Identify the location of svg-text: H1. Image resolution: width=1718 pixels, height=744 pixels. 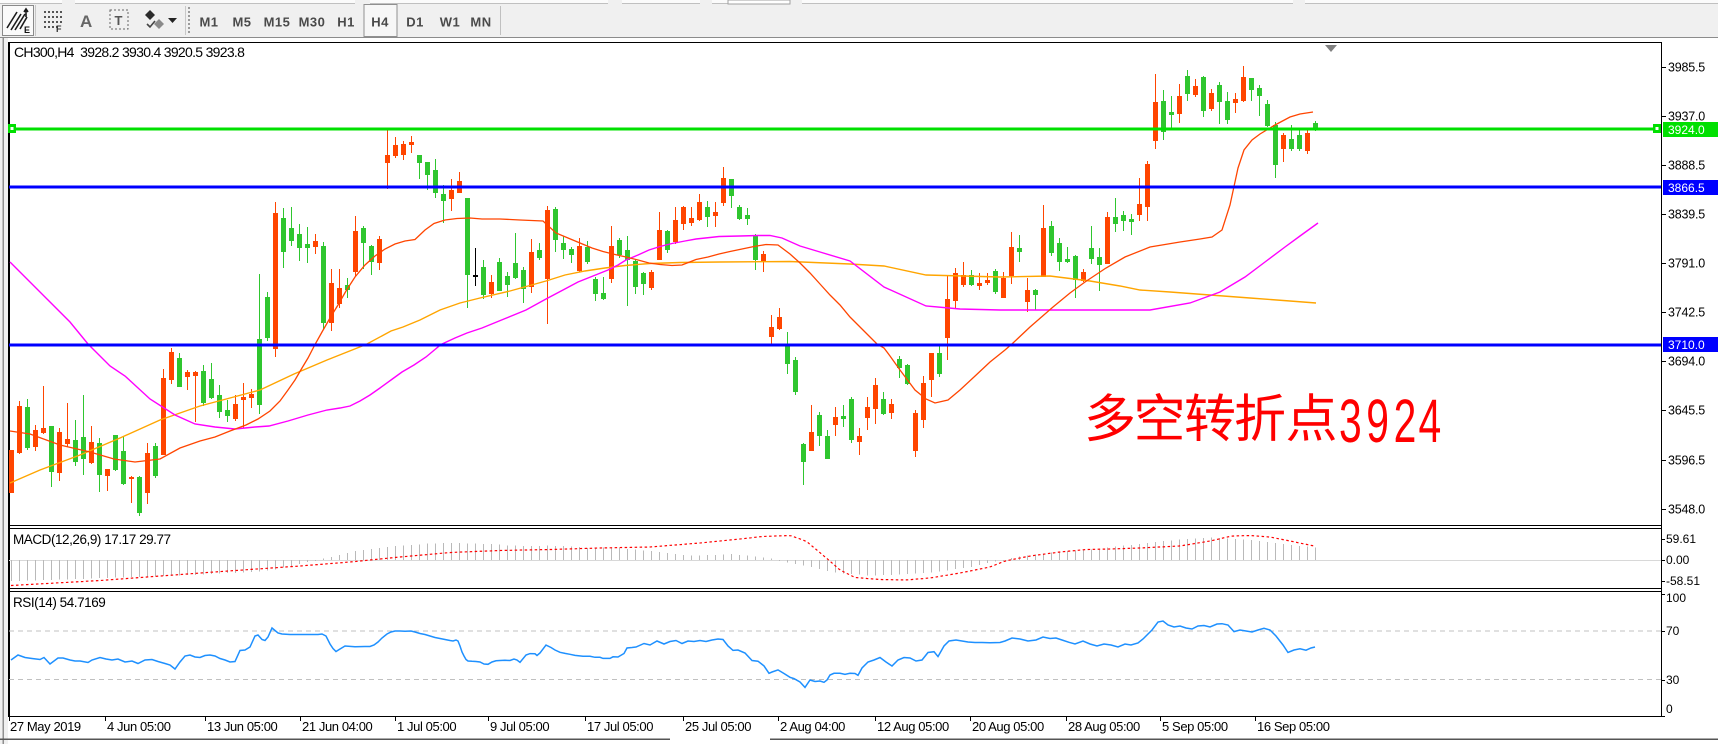
(346, 22).